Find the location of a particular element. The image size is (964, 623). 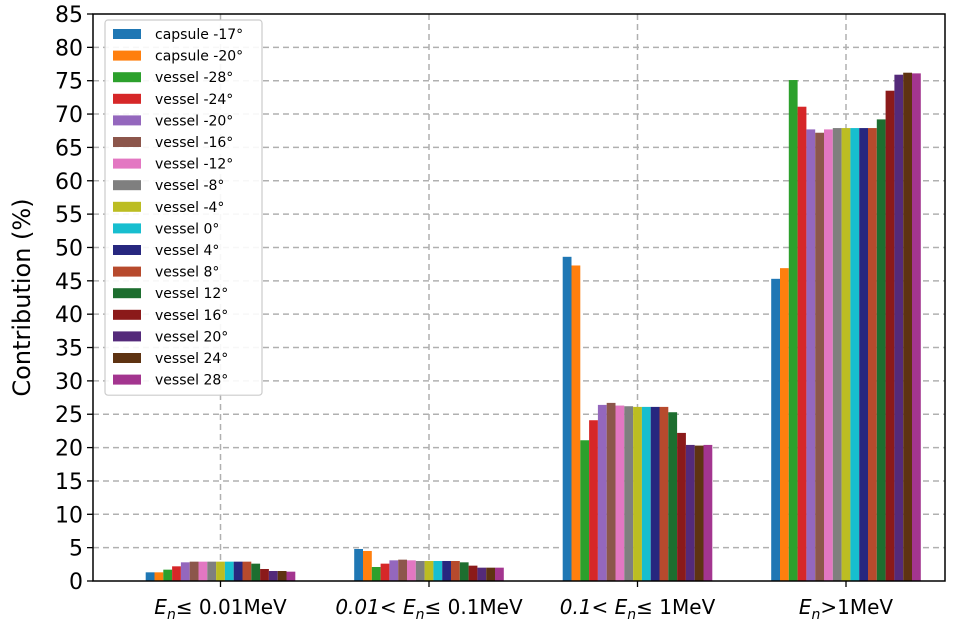

legend-label: vessel -20° is located at coordinates (194, 121).